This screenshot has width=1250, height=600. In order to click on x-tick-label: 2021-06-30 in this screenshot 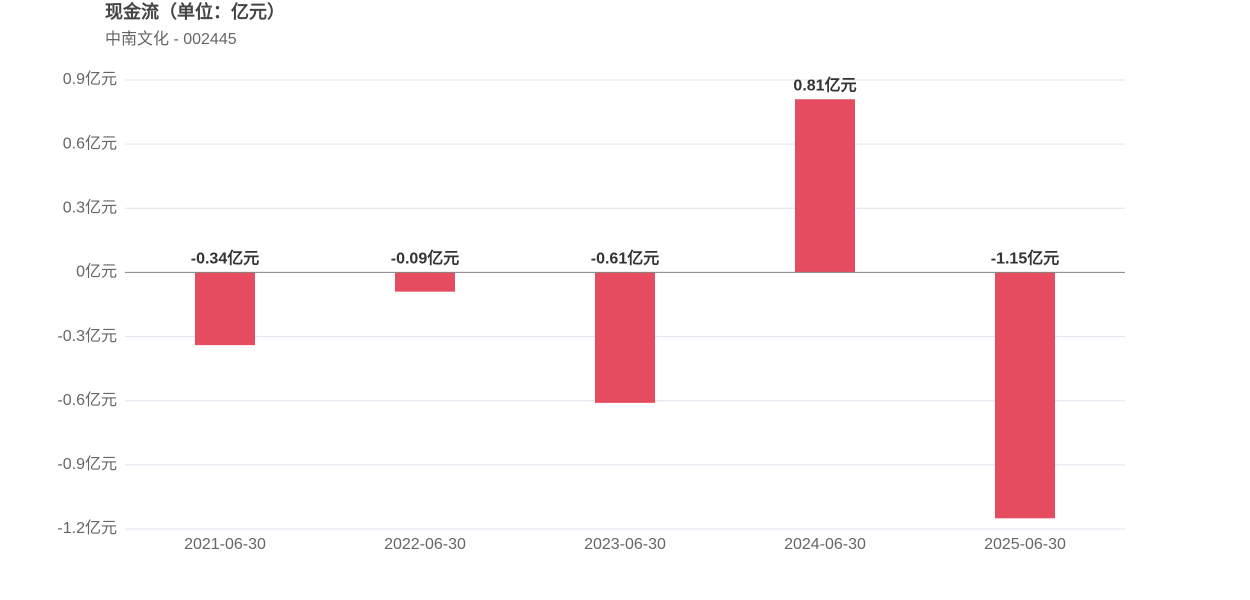, I will do `click(225, 544)`.